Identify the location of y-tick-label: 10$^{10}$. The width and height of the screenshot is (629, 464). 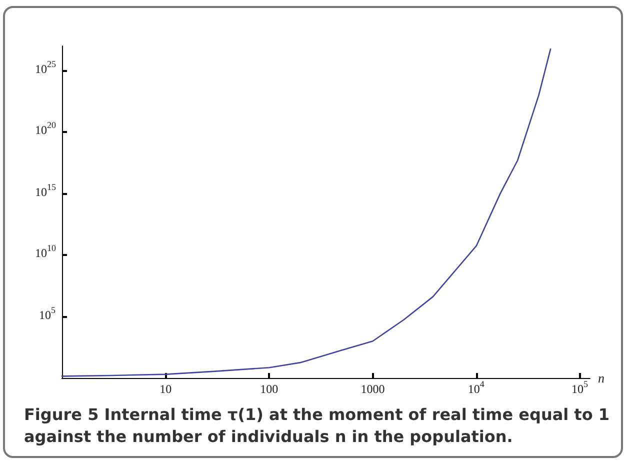
(45, 251).